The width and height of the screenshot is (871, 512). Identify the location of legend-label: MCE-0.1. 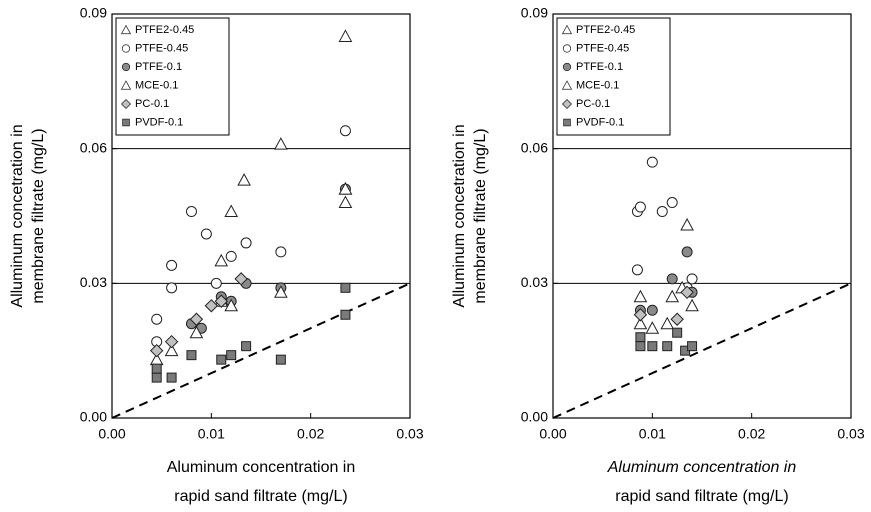
(156, 85).